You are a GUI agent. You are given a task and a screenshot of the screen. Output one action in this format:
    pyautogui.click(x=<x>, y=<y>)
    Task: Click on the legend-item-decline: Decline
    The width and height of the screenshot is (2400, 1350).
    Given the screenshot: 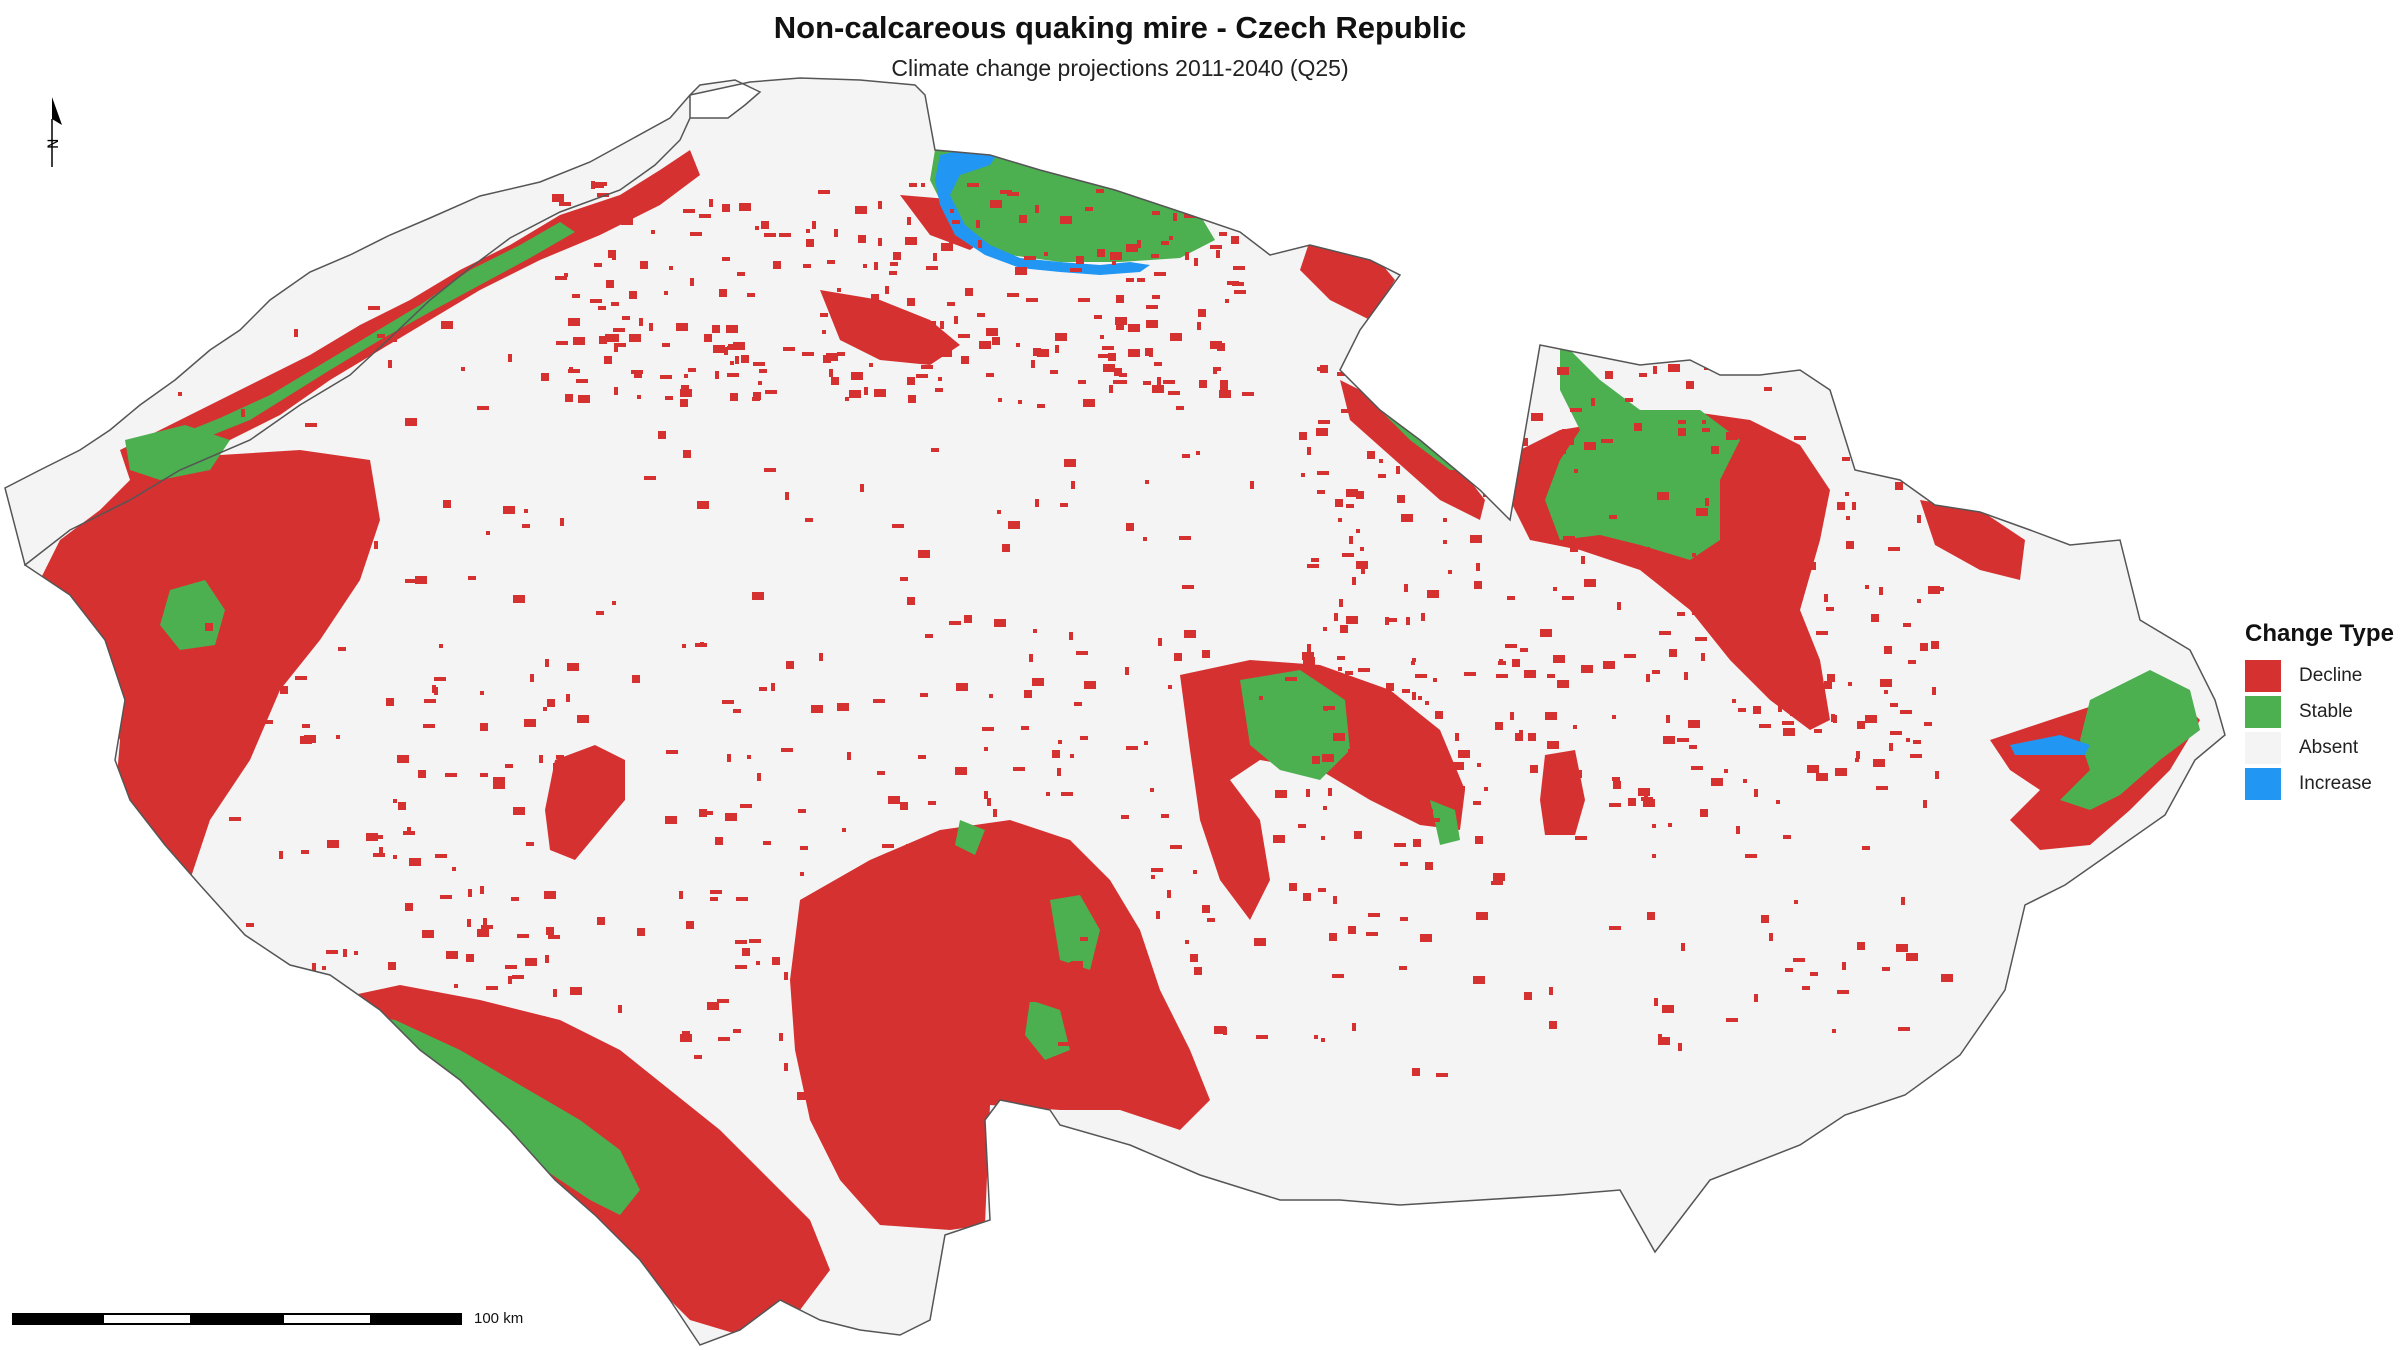 What is the action you would take?
    pyautogui.click(x=2321, y=676)
    